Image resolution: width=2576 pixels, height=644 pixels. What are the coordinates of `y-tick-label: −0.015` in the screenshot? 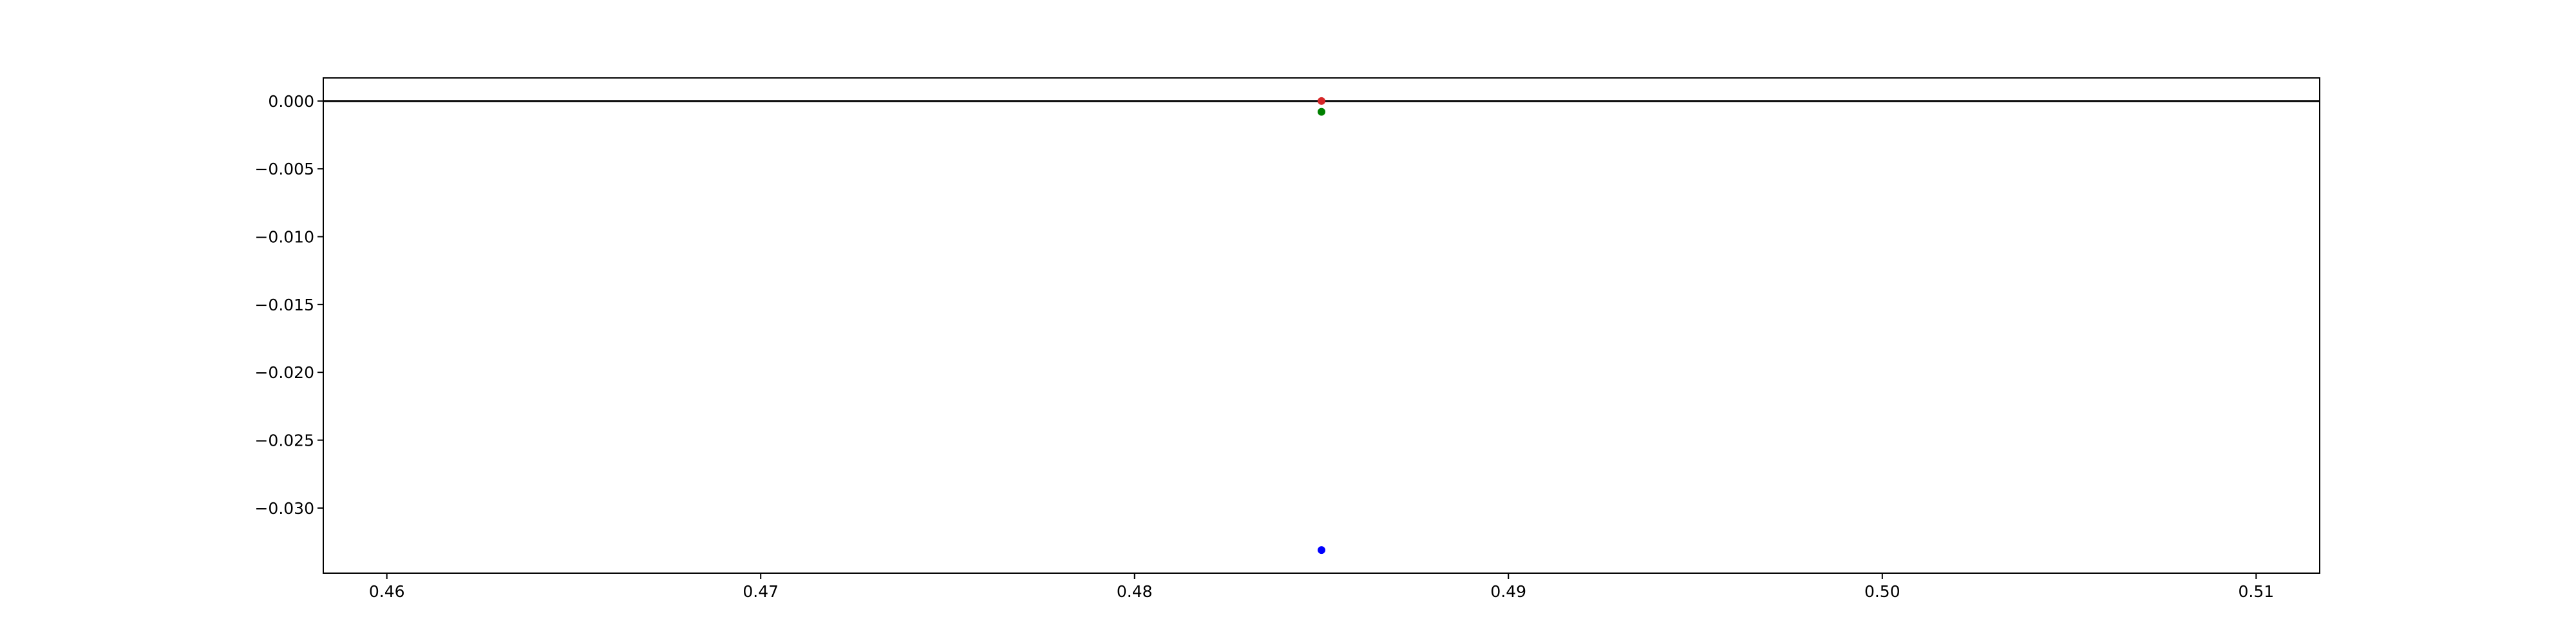 It's located at (284, 305).